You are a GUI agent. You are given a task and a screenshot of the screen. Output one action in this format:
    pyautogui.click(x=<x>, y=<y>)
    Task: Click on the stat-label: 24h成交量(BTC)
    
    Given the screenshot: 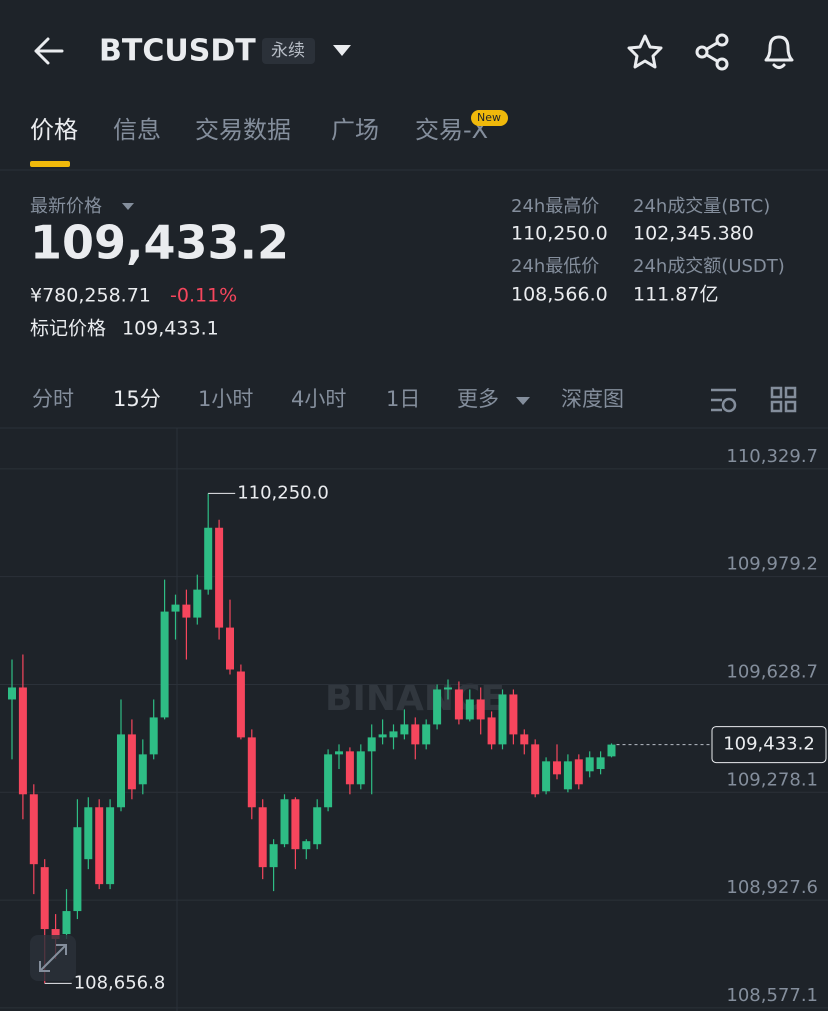 What is the action you would take?
    pyautogui.click(x=701, y=206)
    